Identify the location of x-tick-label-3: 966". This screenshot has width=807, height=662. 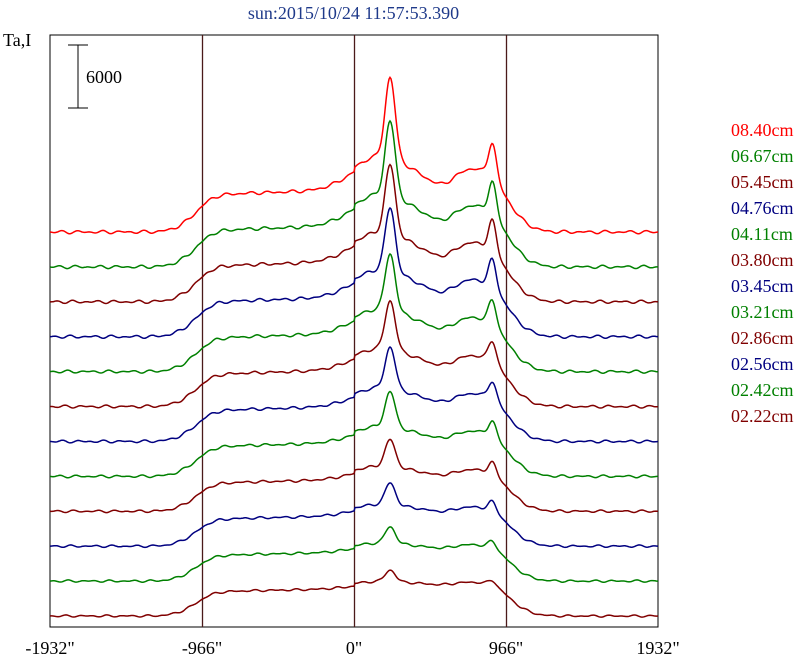
(506, 648).